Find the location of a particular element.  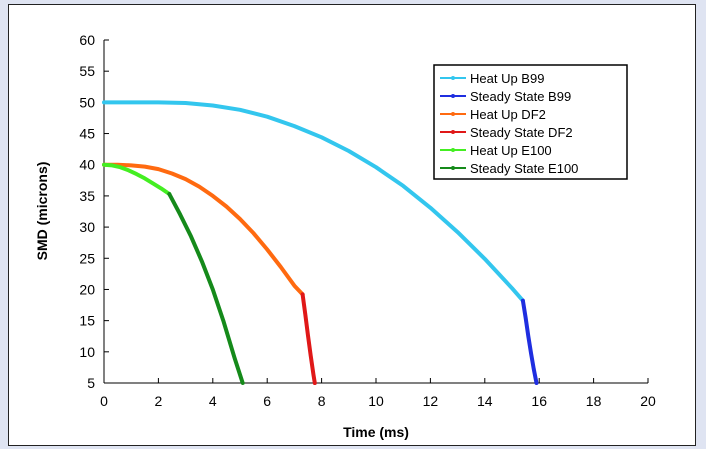

y-axis-title: SMD (microns) is located at coordinates (42, 211).